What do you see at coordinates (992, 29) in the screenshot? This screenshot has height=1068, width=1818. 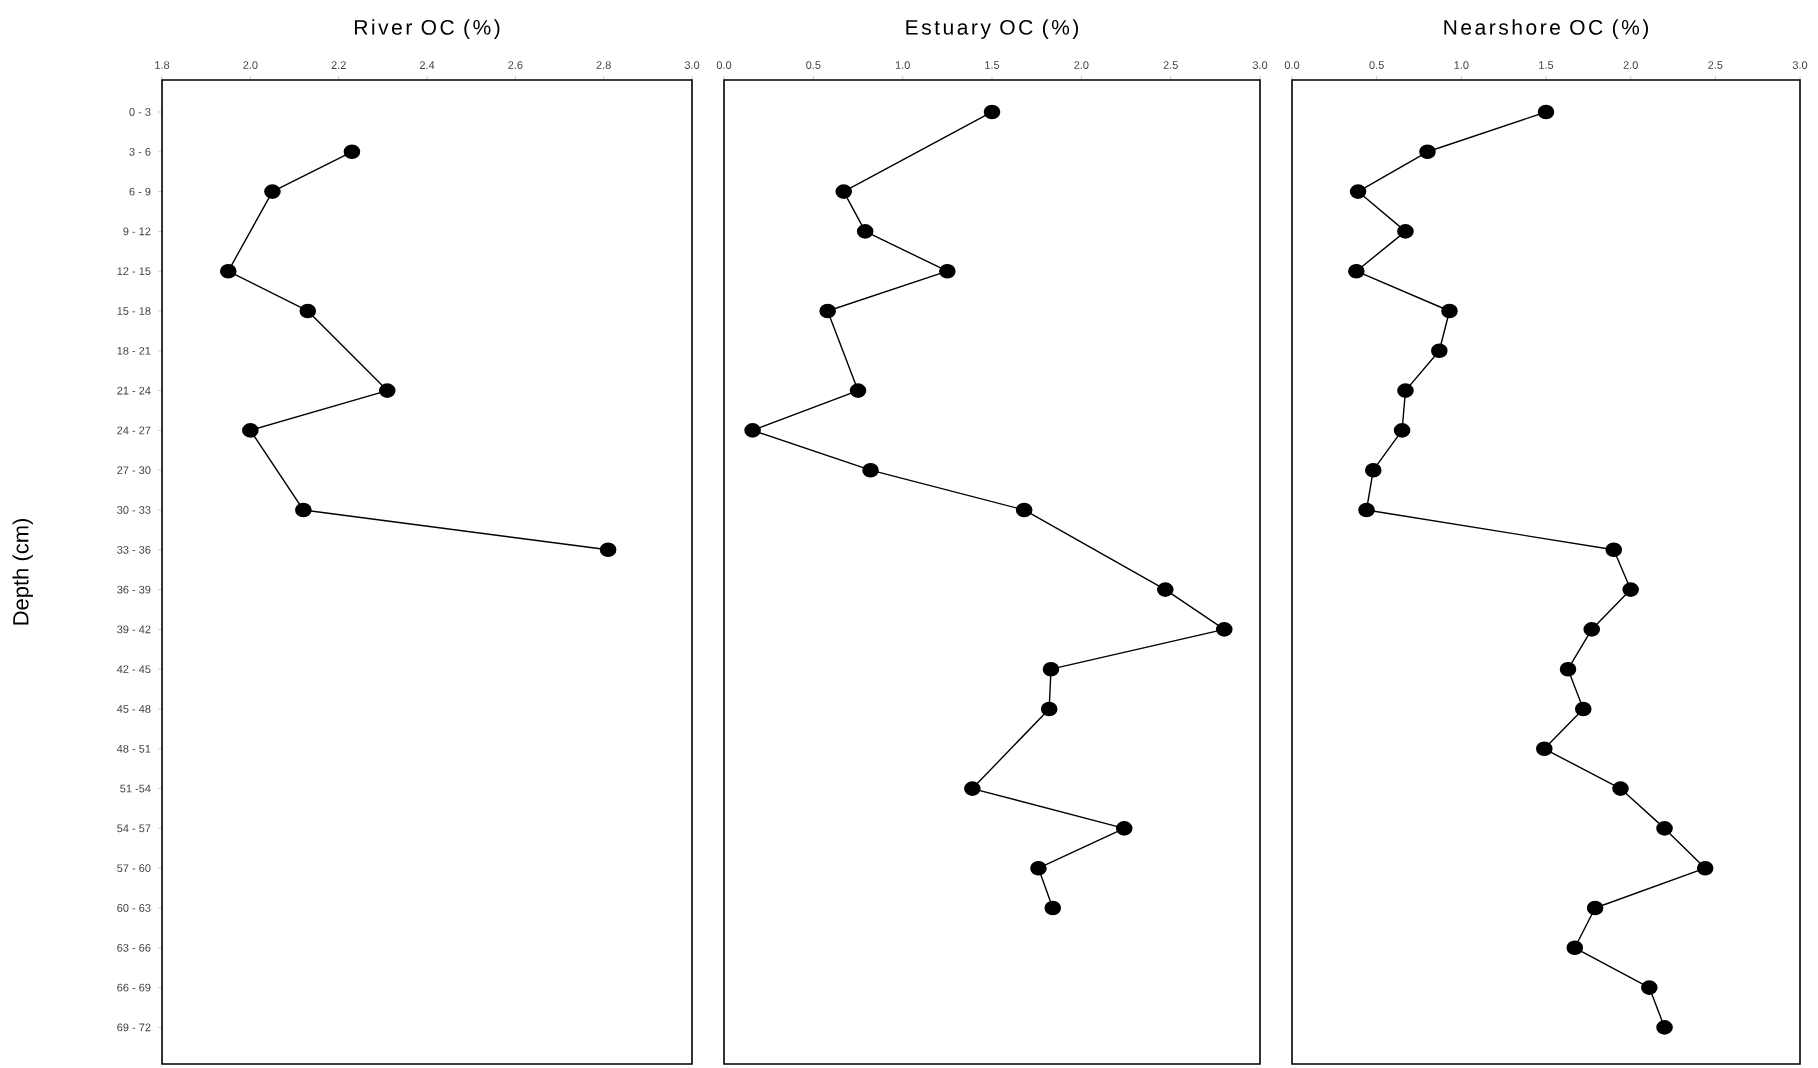 I see `chart-title: Estuary OC (%)` at bounding box center [992, 29].